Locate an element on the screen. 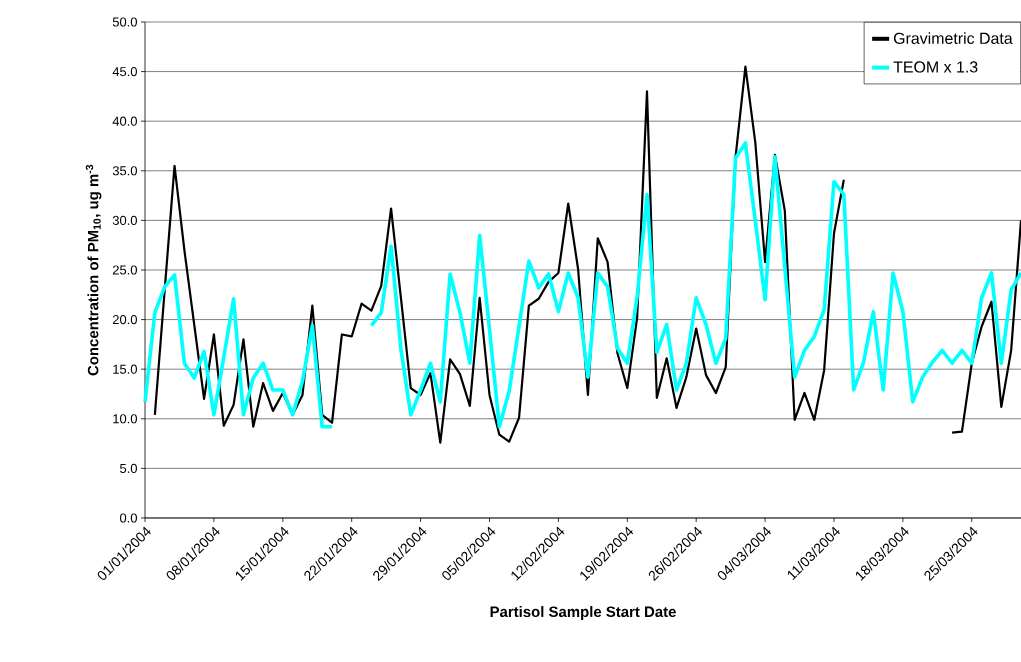 The image size is (1021, 662). y-tick-label: 20.0 is located at coordinates (124, 320).